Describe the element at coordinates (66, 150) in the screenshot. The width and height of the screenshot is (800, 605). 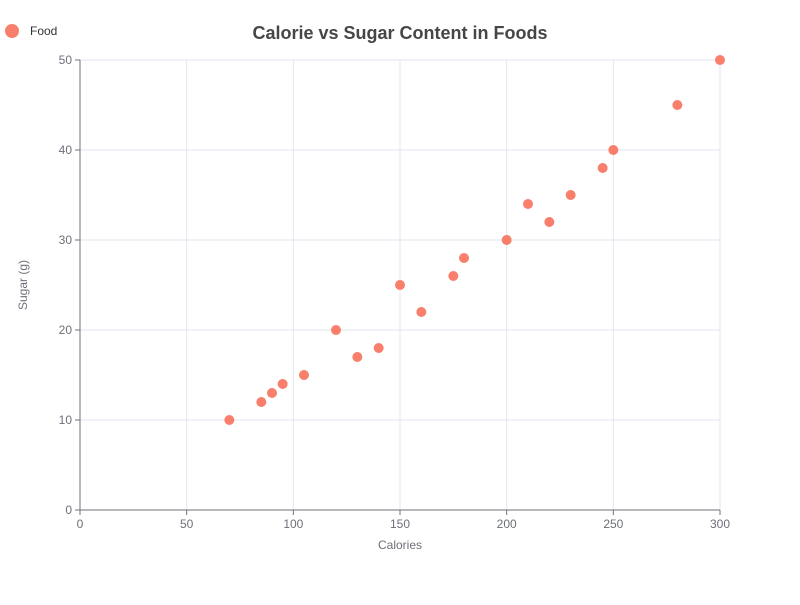
I see `y-tick-label: 40` at that location.